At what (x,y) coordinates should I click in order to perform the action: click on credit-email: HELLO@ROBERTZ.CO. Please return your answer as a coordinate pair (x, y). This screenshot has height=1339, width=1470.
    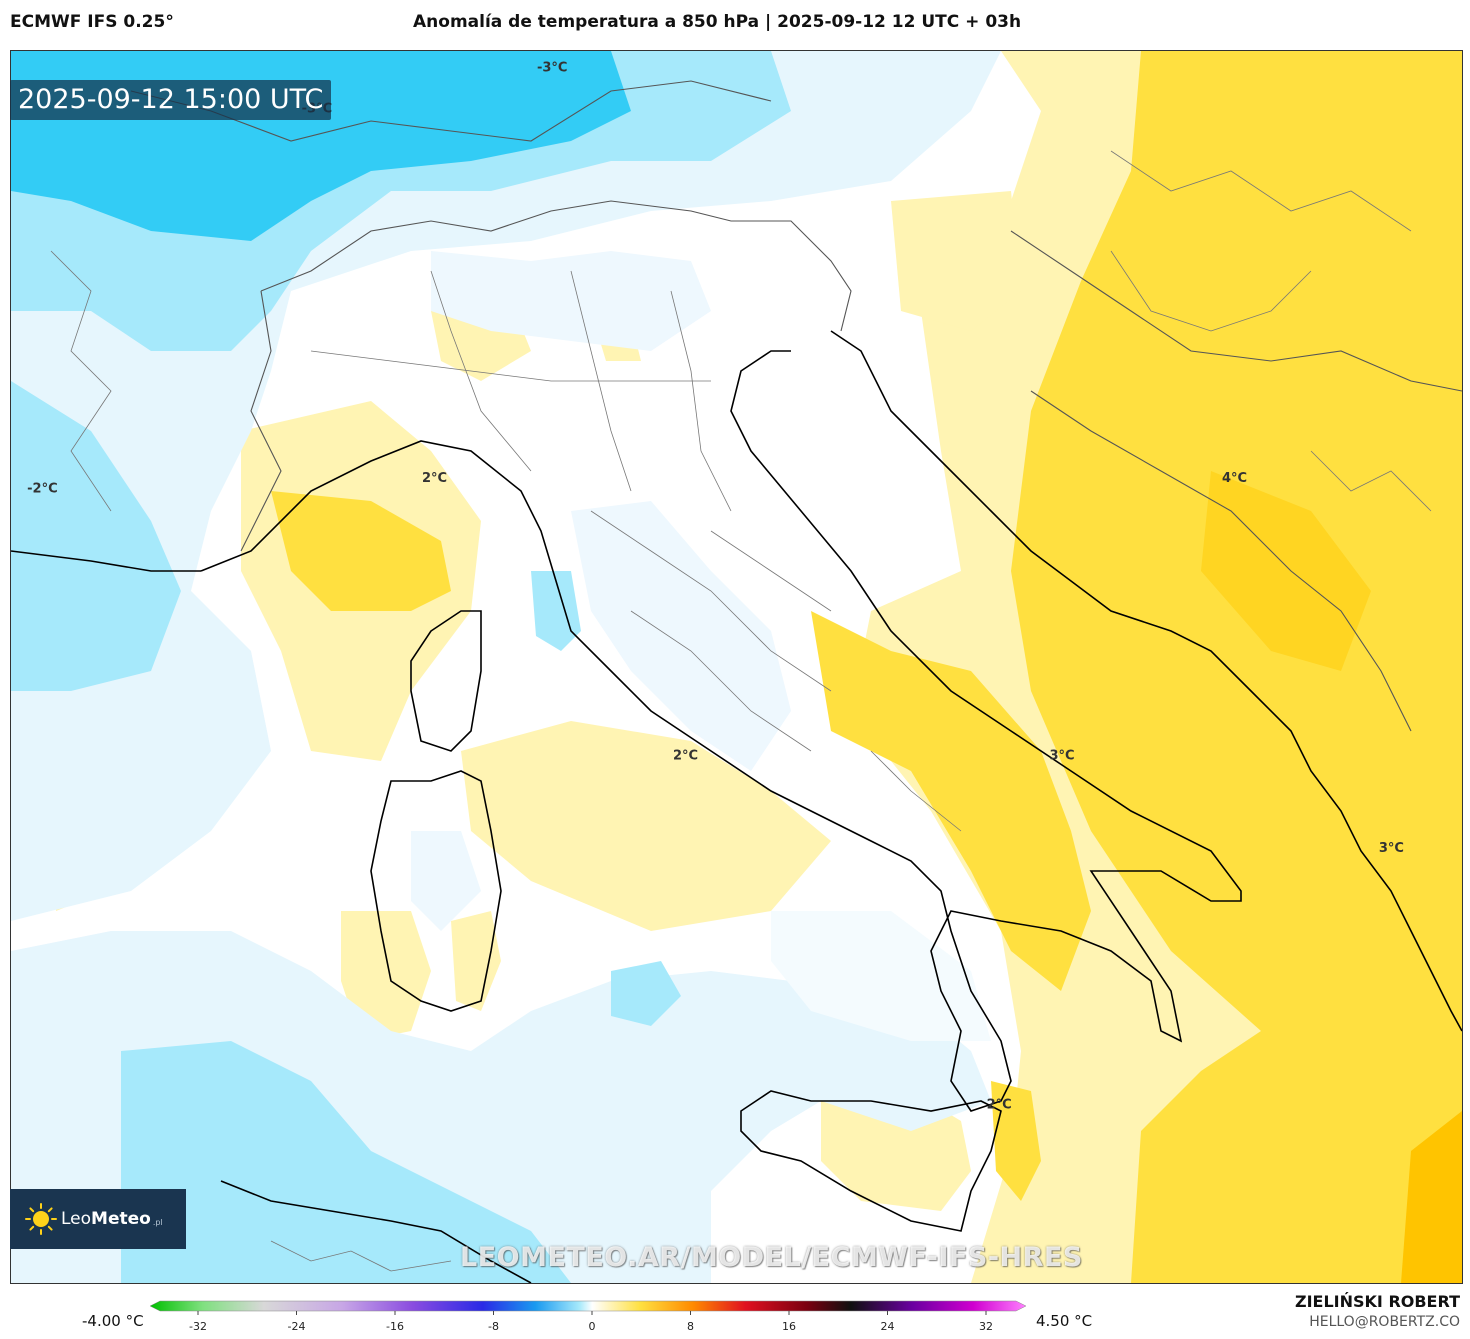
    Looking at the image, I should click on (1384, 1322).